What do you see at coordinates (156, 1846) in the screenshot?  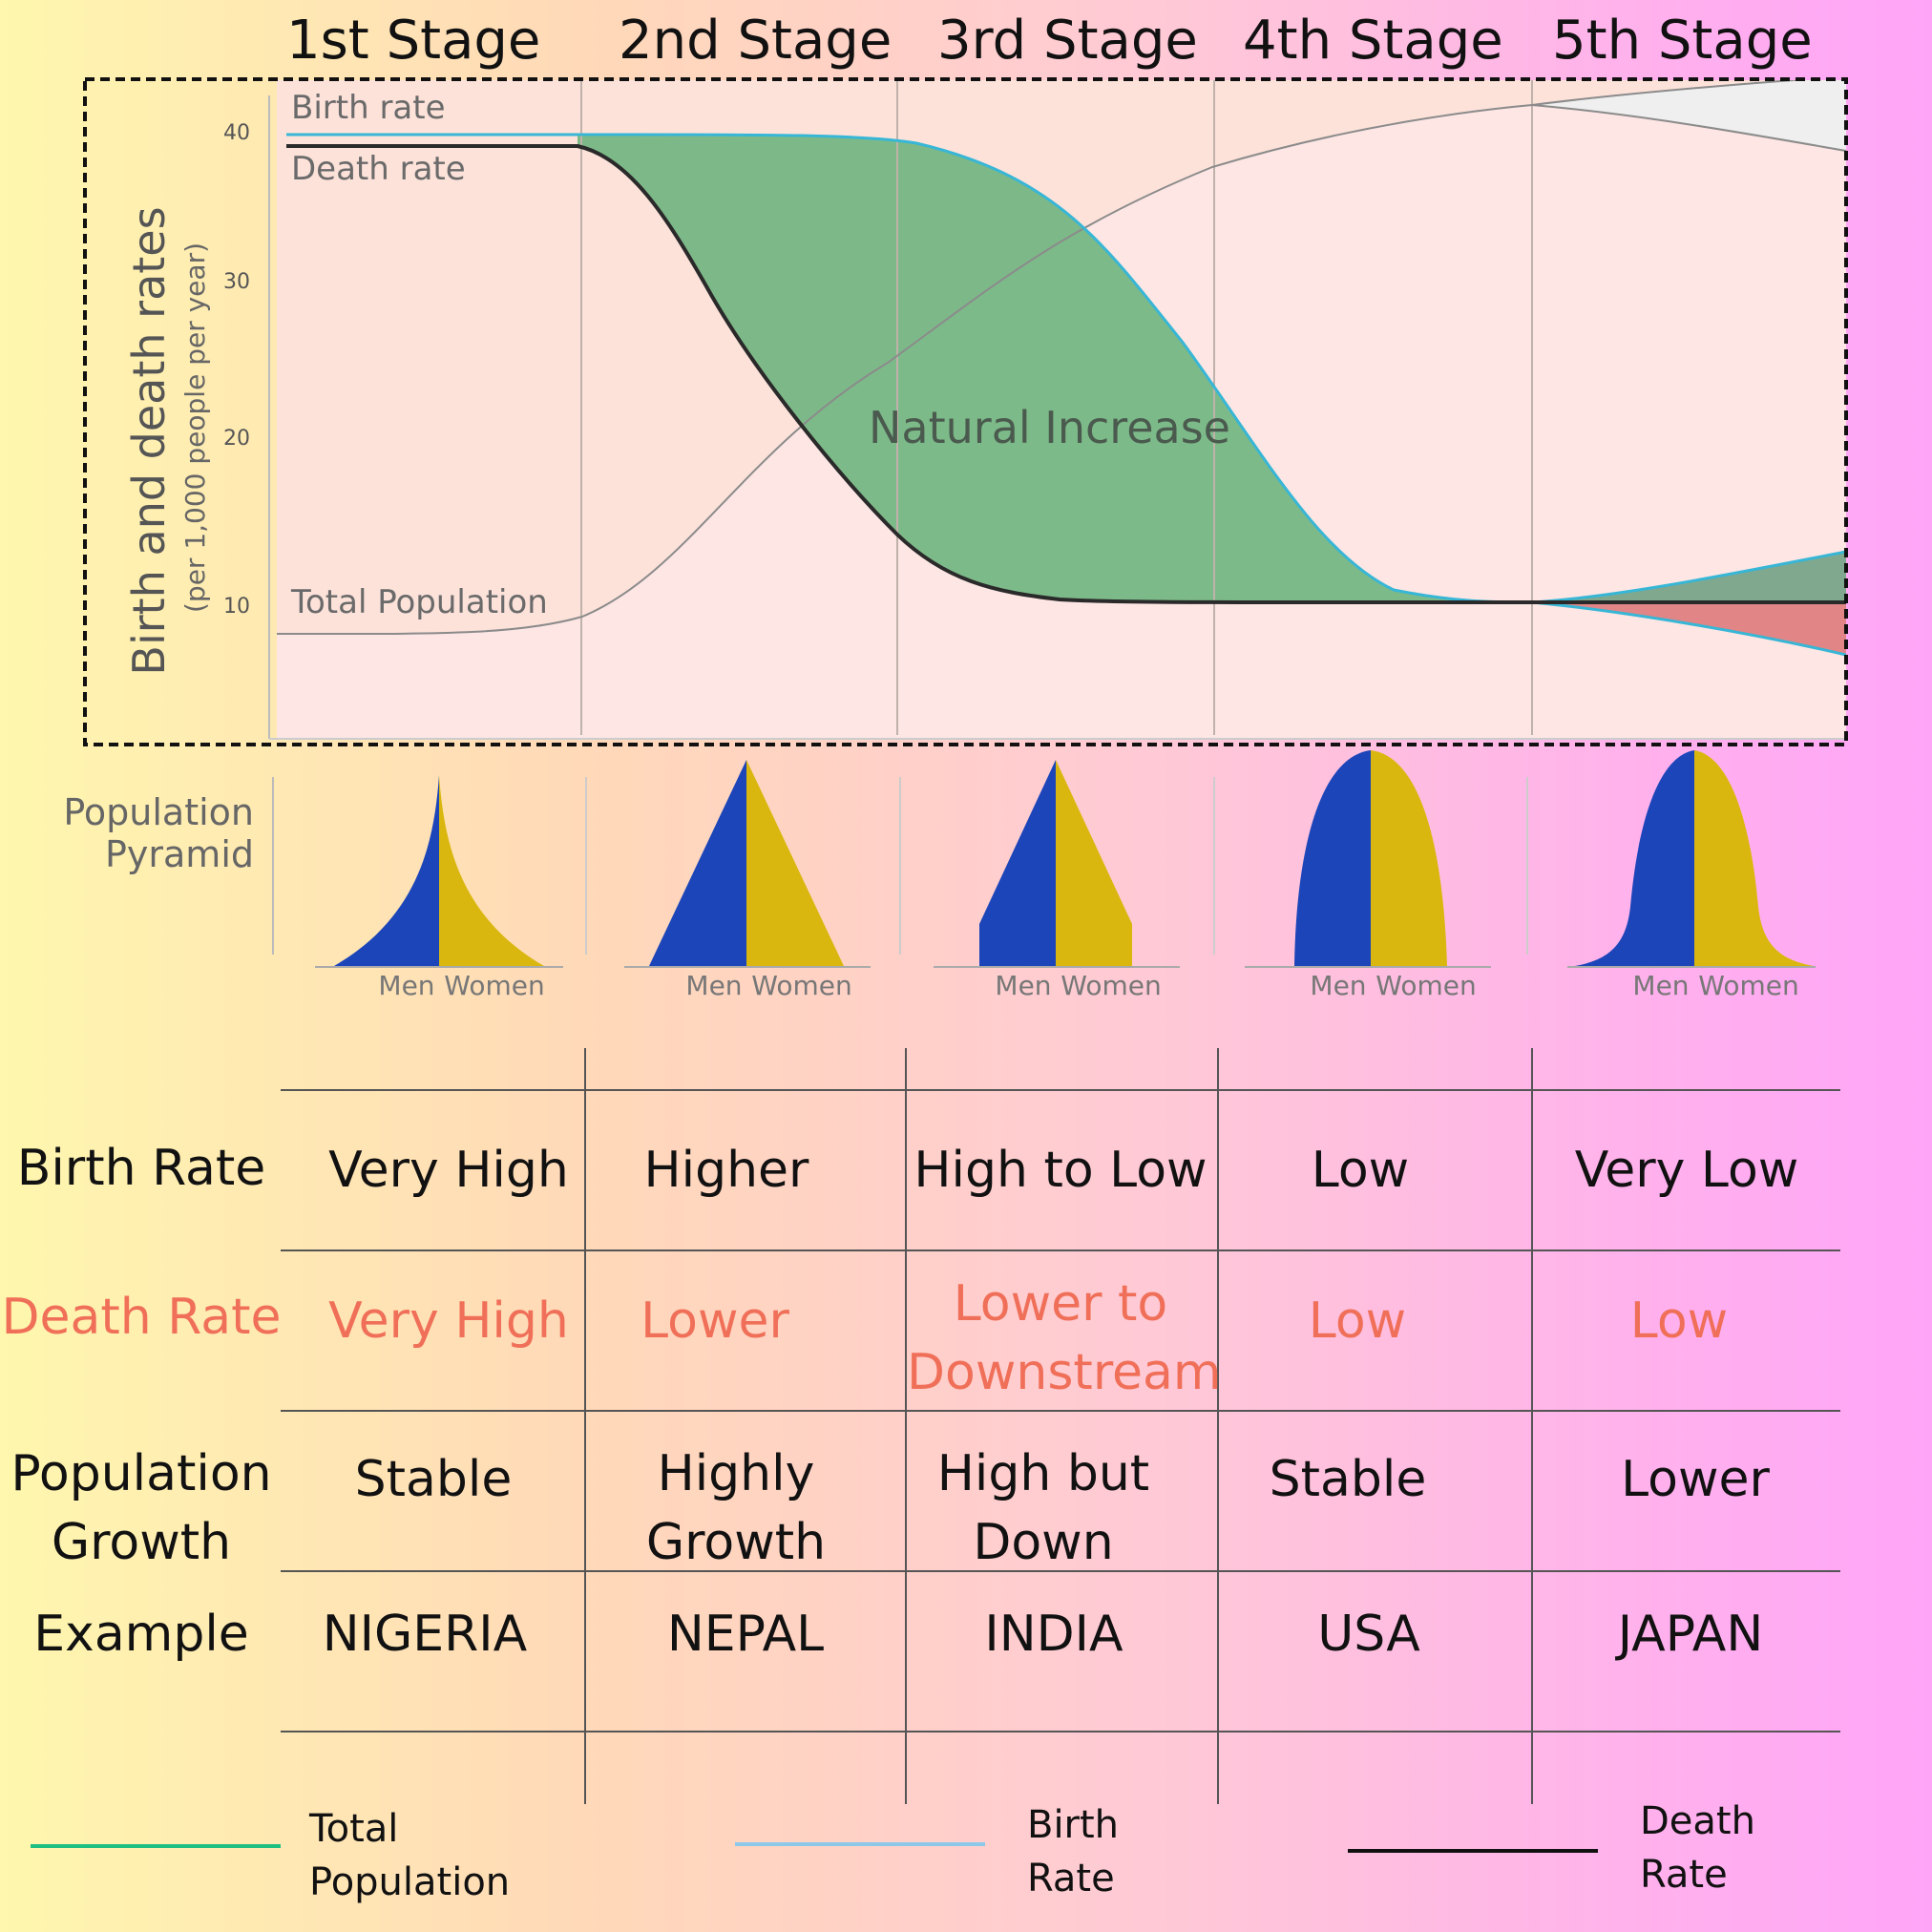 I see `legend-total-population-swatch` at bounding box center [156, 1846].